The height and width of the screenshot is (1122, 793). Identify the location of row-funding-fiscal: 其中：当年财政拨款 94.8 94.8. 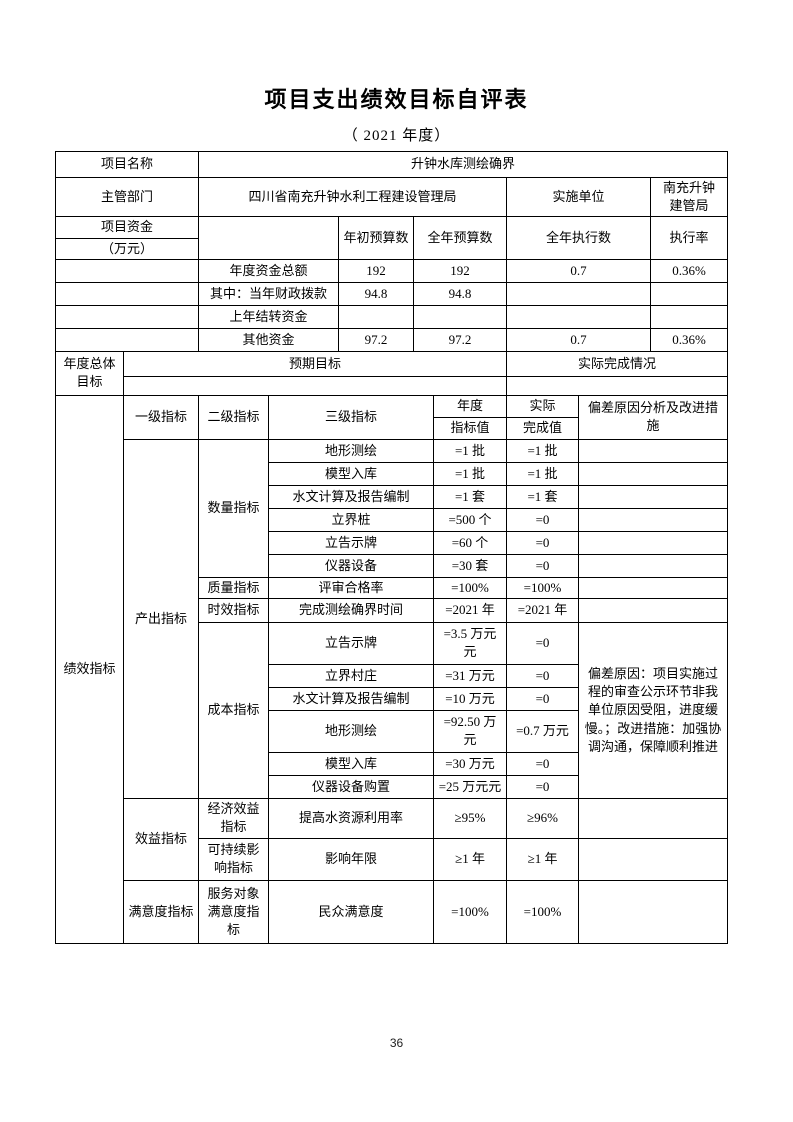
(391, 293).